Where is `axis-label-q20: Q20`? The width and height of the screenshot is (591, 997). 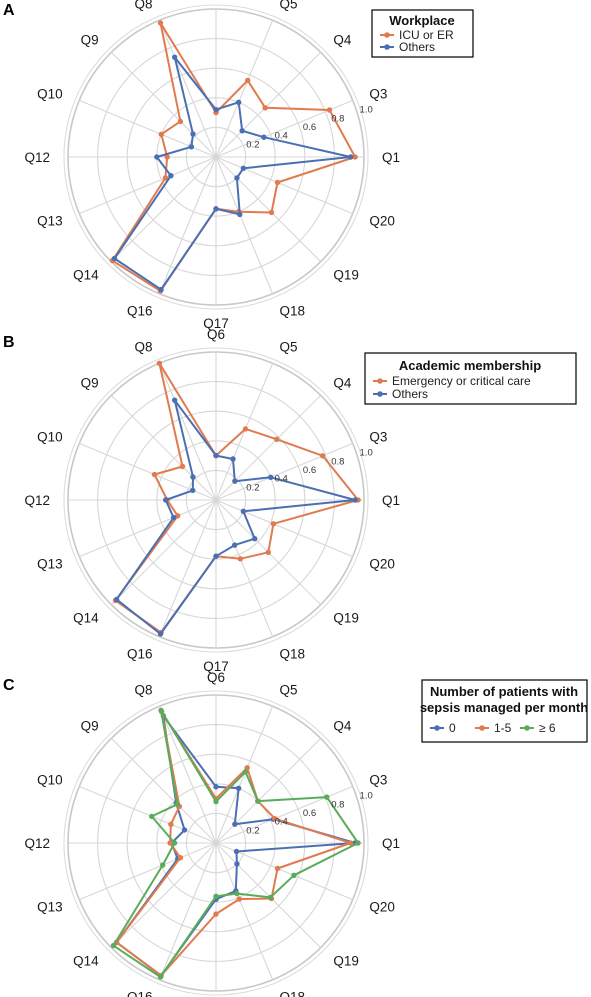 axis-label-q20: Q20 is located at coordinates (382, 564).